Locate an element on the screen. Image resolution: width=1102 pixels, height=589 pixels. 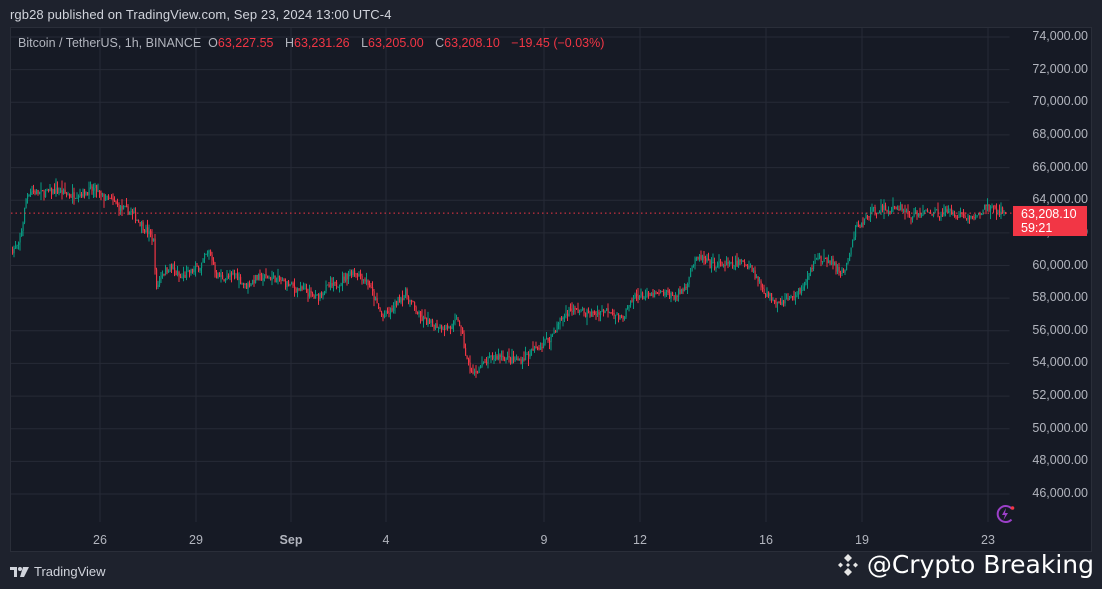
price-tick-label: 54,000.00 is located at coordinates (1060, 362).